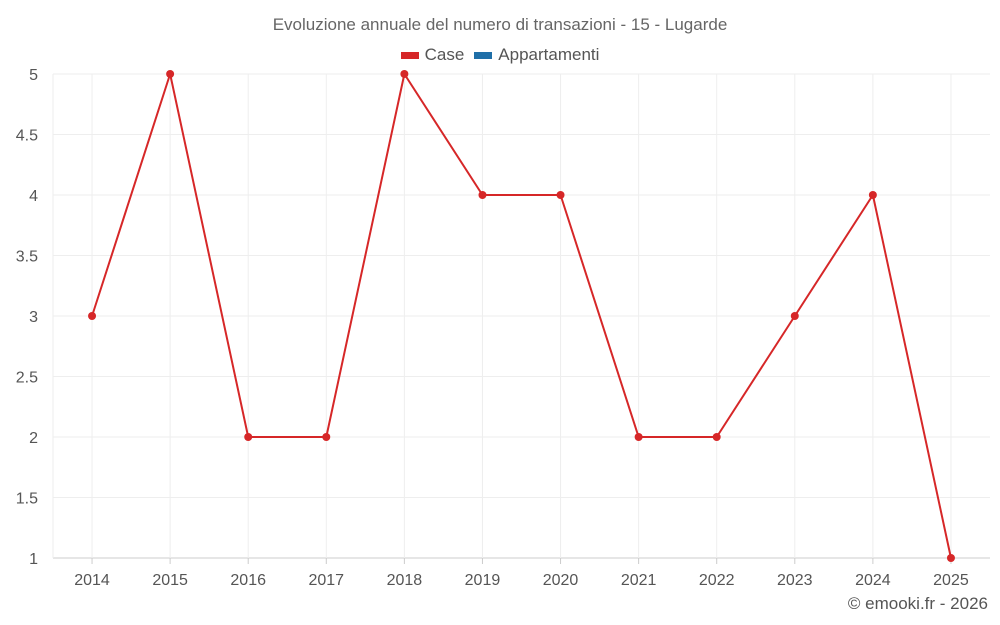 The image size is (1000, 625). Describe the element at coordinates (917, 603) in the screenshot. I see `credit-text: © emooki.fr - 2026` at that location.